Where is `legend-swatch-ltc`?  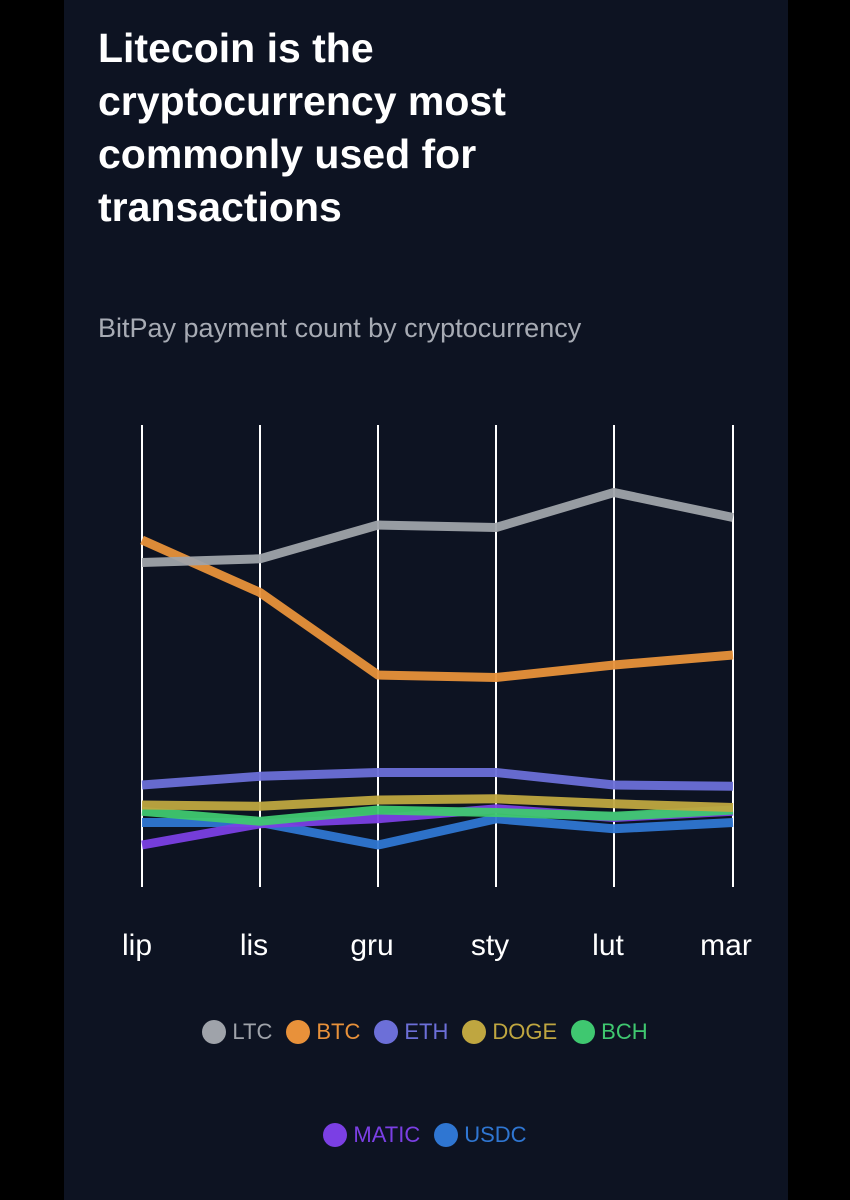
legend-swatch-ltc is located at coordinates (214, 1032).